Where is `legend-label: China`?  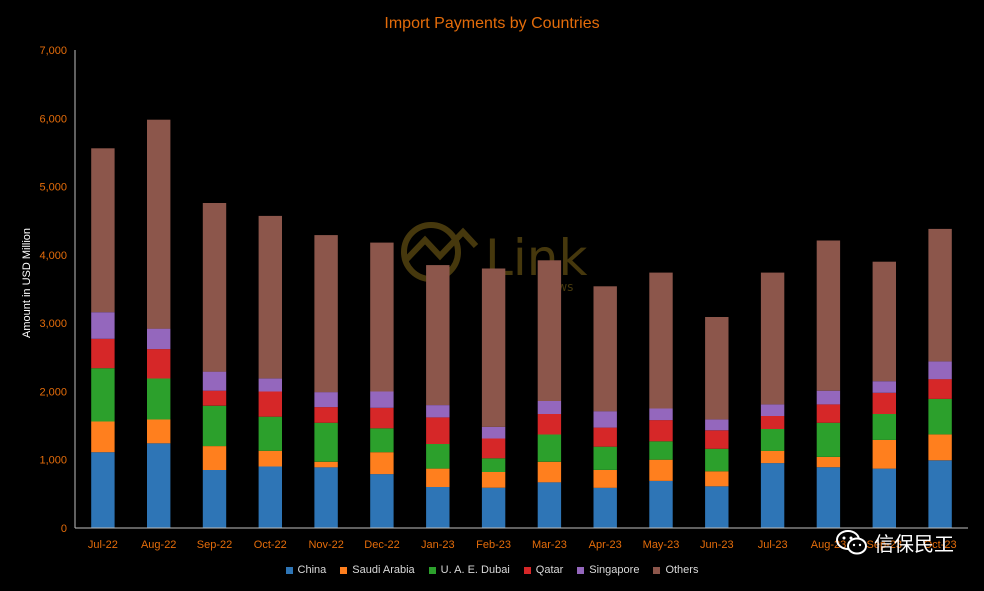
legend-label: China is located at coordinates (312, 570).